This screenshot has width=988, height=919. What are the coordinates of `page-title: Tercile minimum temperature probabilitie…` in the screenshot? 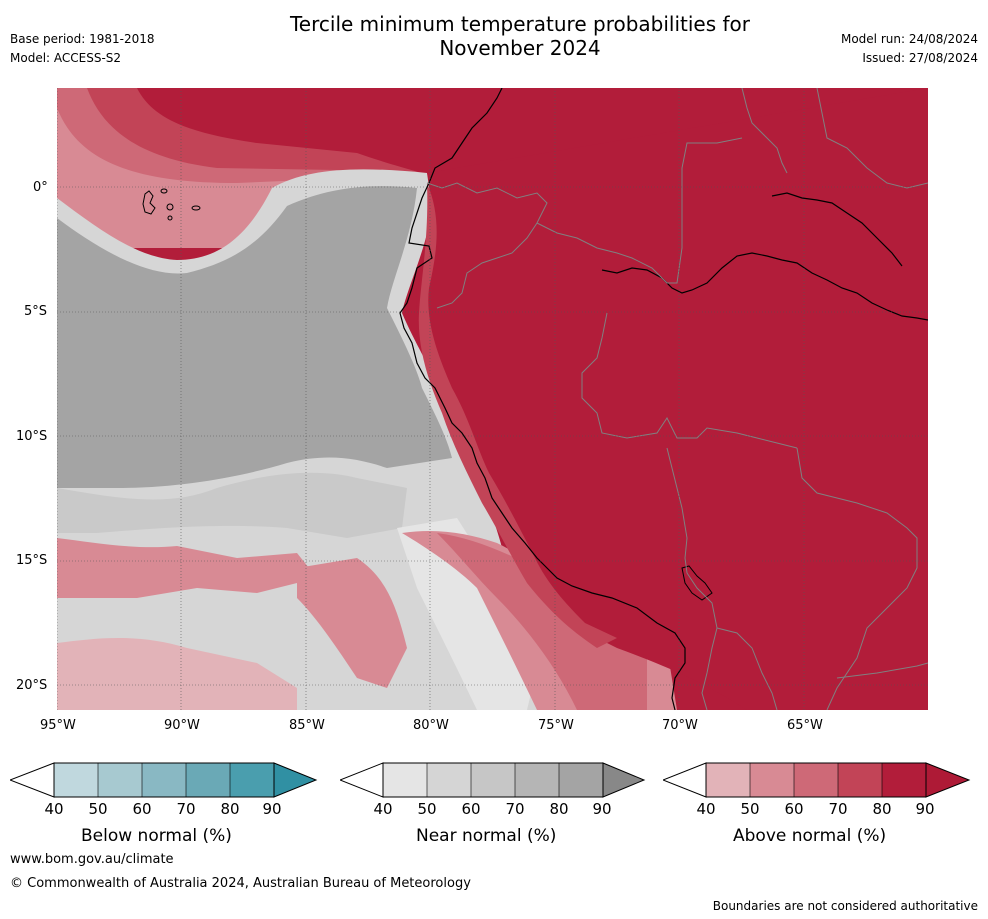 It's located at (520, 36).